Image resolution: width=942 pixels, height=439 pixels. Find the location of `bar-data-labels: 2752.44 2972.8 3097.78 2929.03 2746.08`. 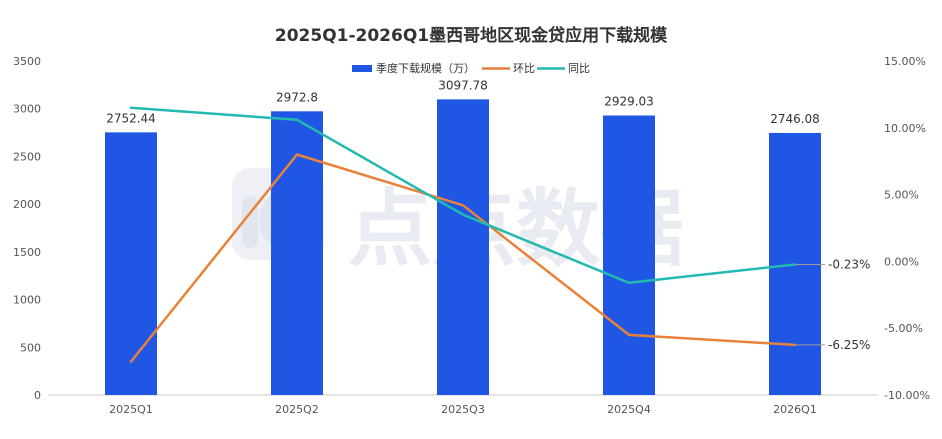

bar-data-labels: 2752.44 2972.8 3097.78 2929.03 2746.08 is located at coordinates (463, 102).